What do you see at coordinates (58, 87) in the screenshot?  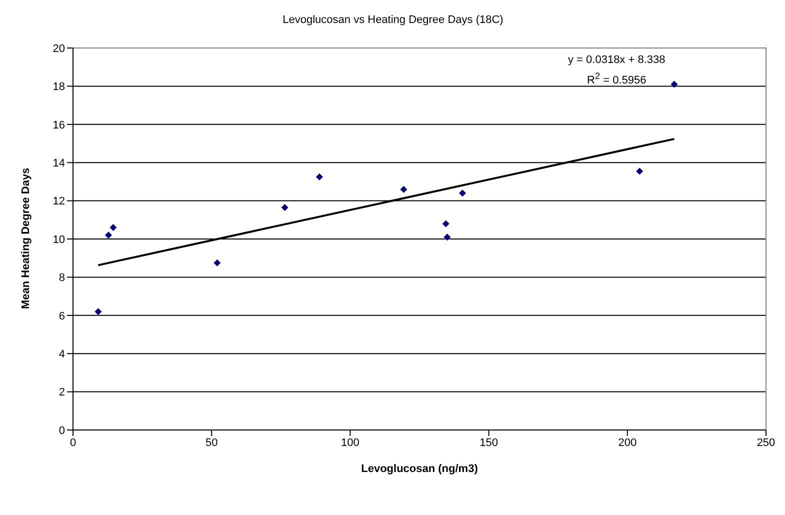 I see `y-tick-label: 18` at bounding box center [58, 87].